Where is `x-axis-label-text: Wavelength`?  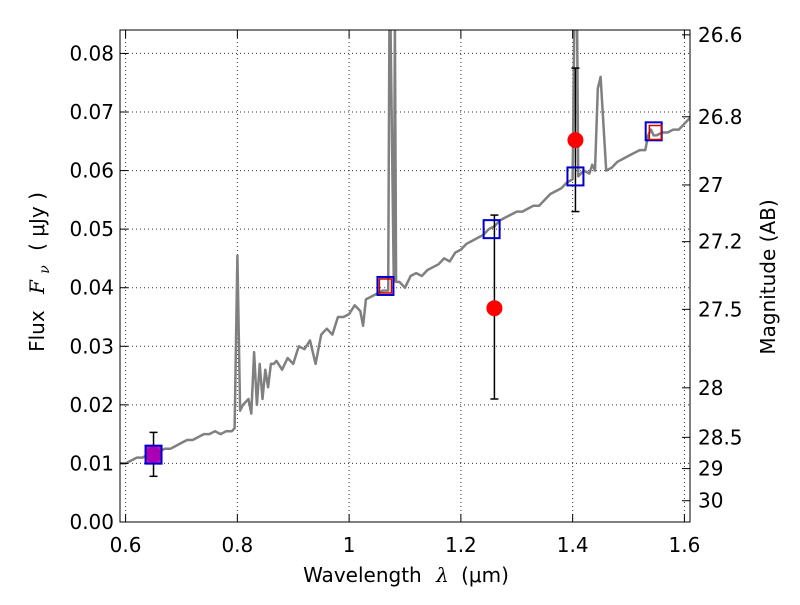 x-axis-label-text: Wavelength is located at coordinates (362, 575).